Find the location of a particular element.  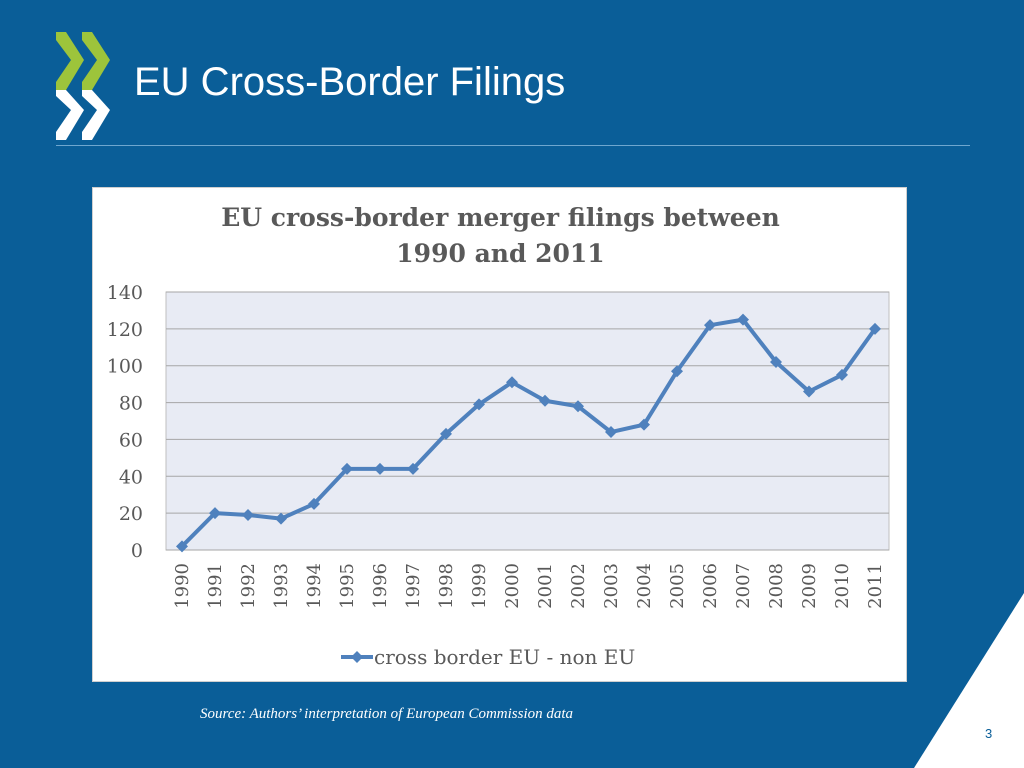

y-tick-label: 60 is located at coordinates (131, 440).